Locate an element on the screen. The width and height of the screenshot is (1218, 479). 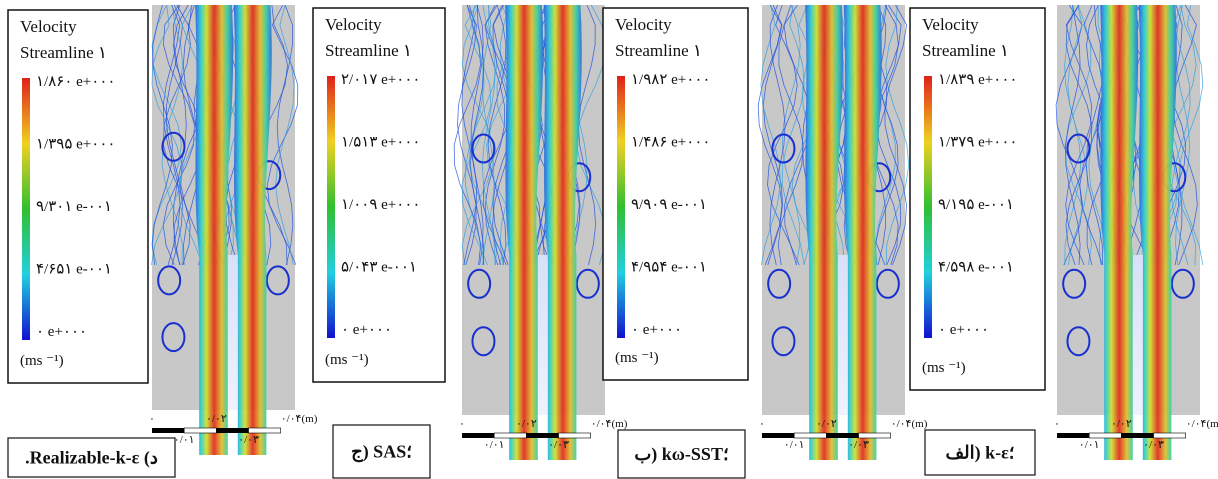
tick-label: ۱/۳۹۵ e+۰۰۰ is located at coordinates (75, 145).